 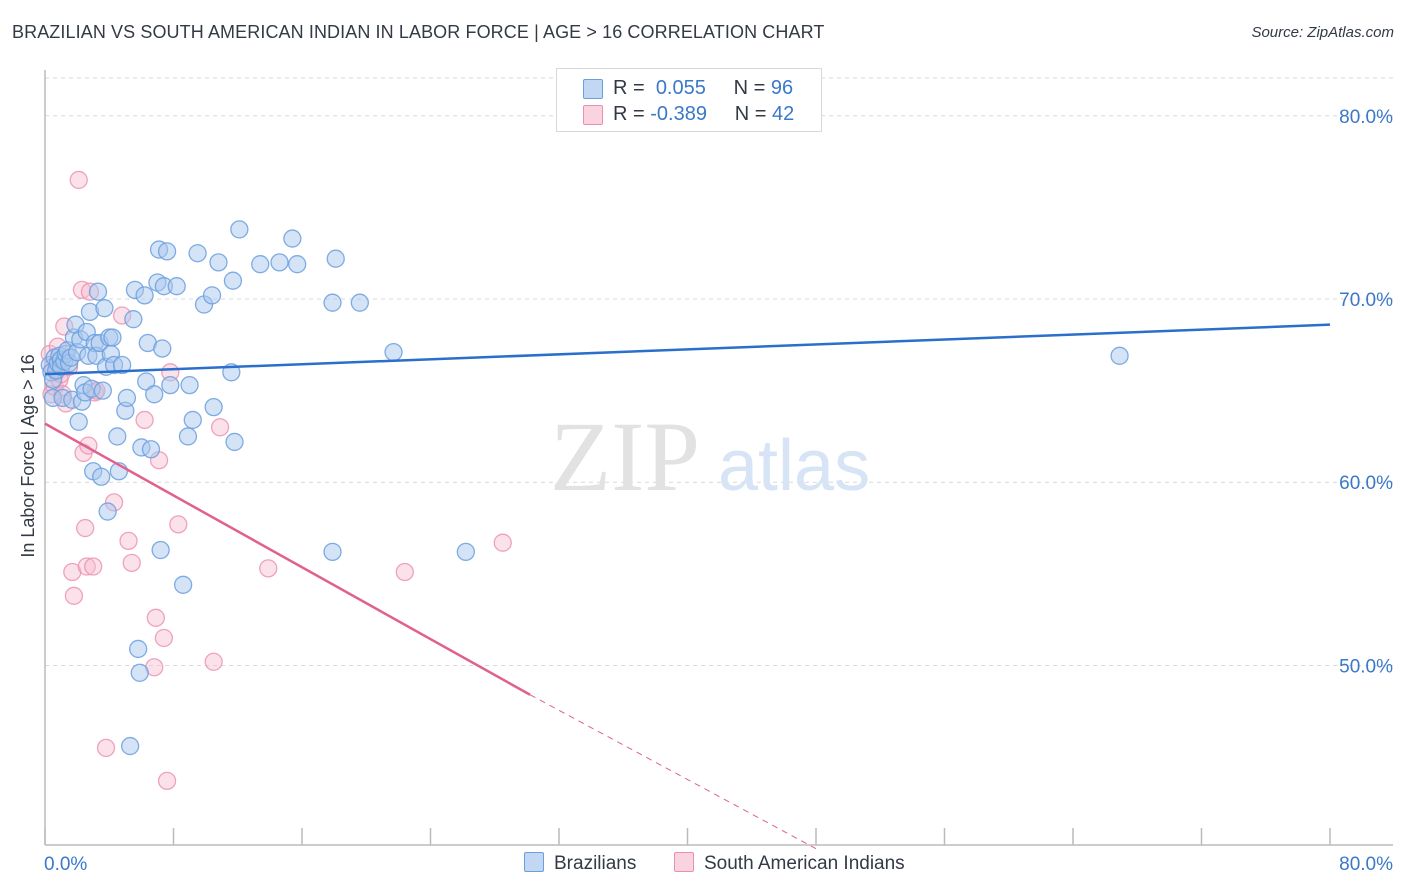 What do you see at coordinates (684, 862) in the screenshot?
I see `bottom-swatch-pink` at bounding box center [684, 862].